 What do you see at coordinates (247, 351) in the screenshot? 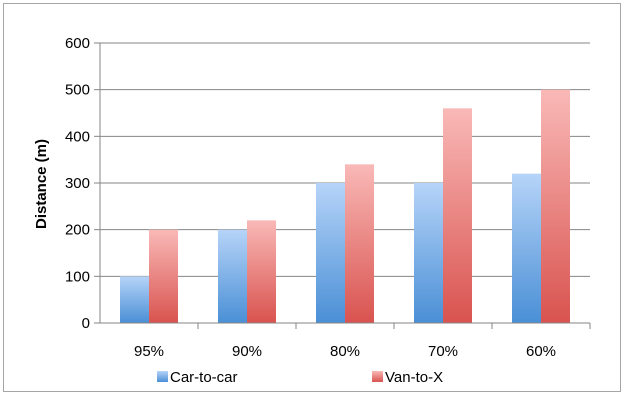
I see `x-tick-label: 90%` at bounding box center [247, 351].